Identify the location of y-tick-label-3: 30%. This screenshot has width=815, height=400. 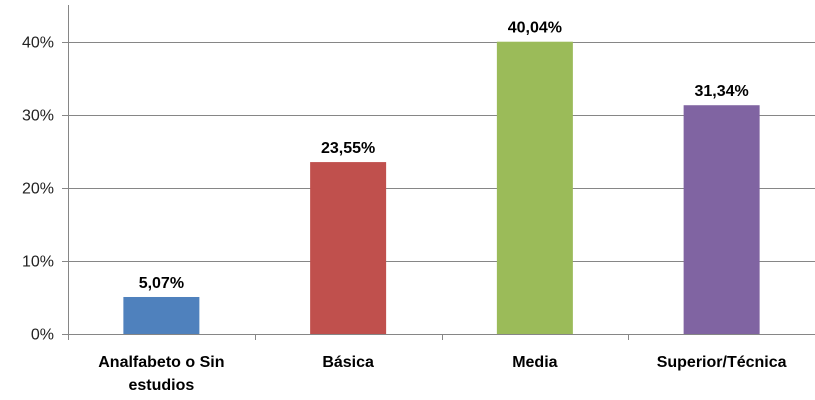
(38, 116).